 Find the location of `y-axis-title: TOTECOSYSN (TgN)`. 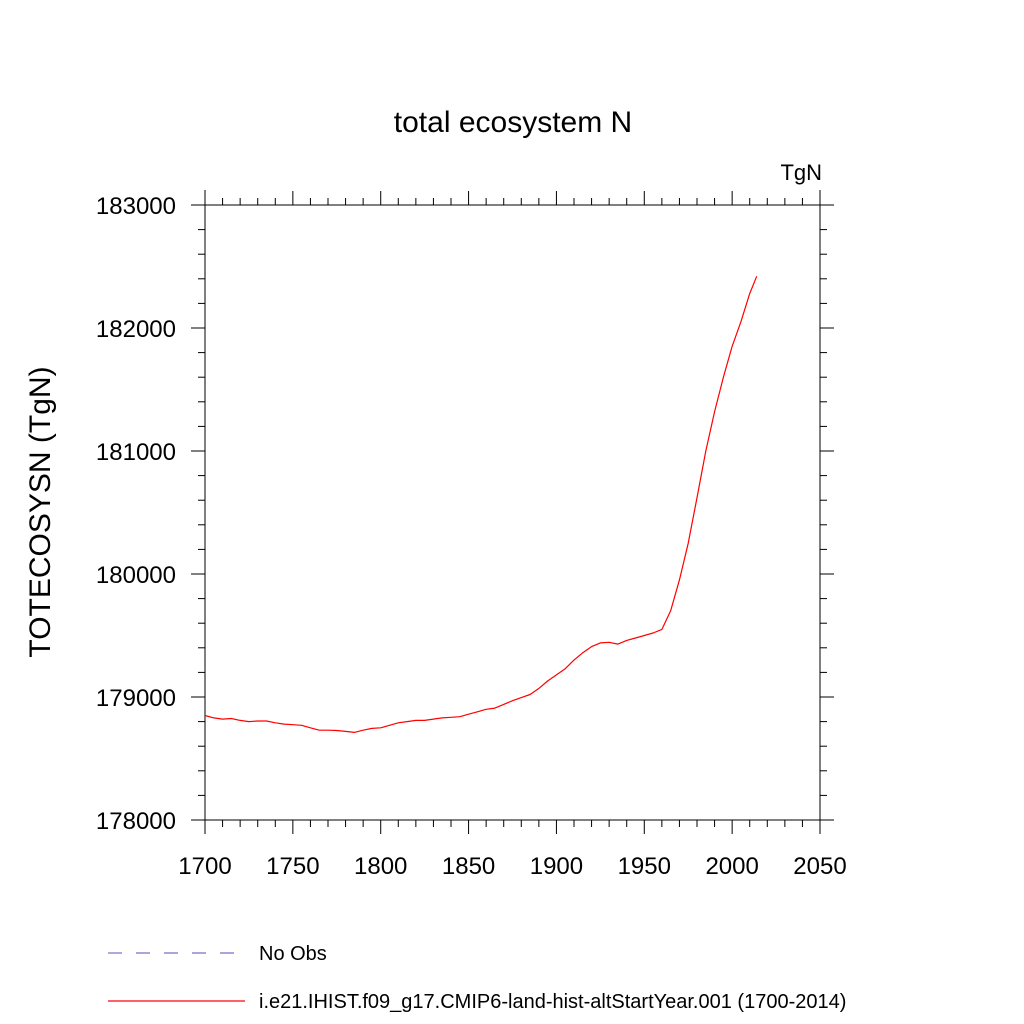

y-axis-title: TOTECOSYSN (TgN) is located at coordinates (40, 511).